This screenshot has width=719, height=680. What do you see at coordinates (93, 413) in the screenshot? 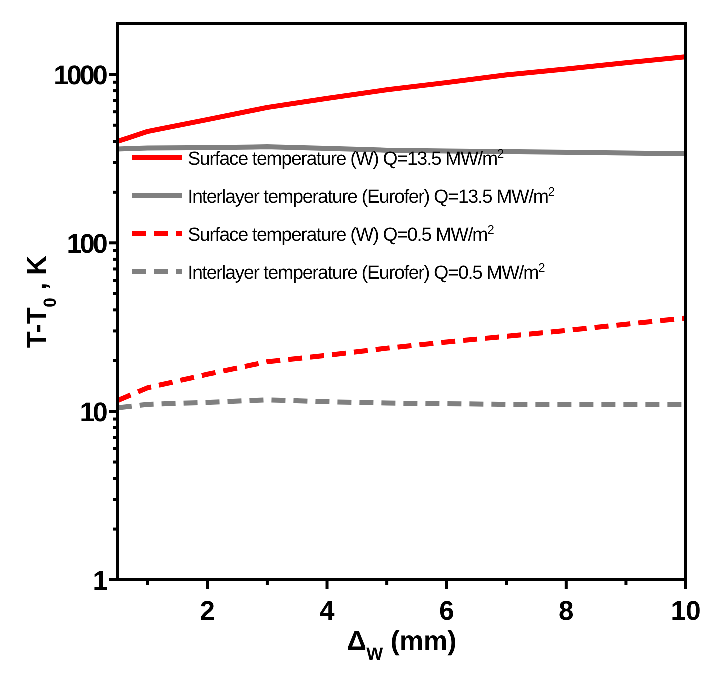
I see `y-tick-label: 10` at bounding box center [93, 413].